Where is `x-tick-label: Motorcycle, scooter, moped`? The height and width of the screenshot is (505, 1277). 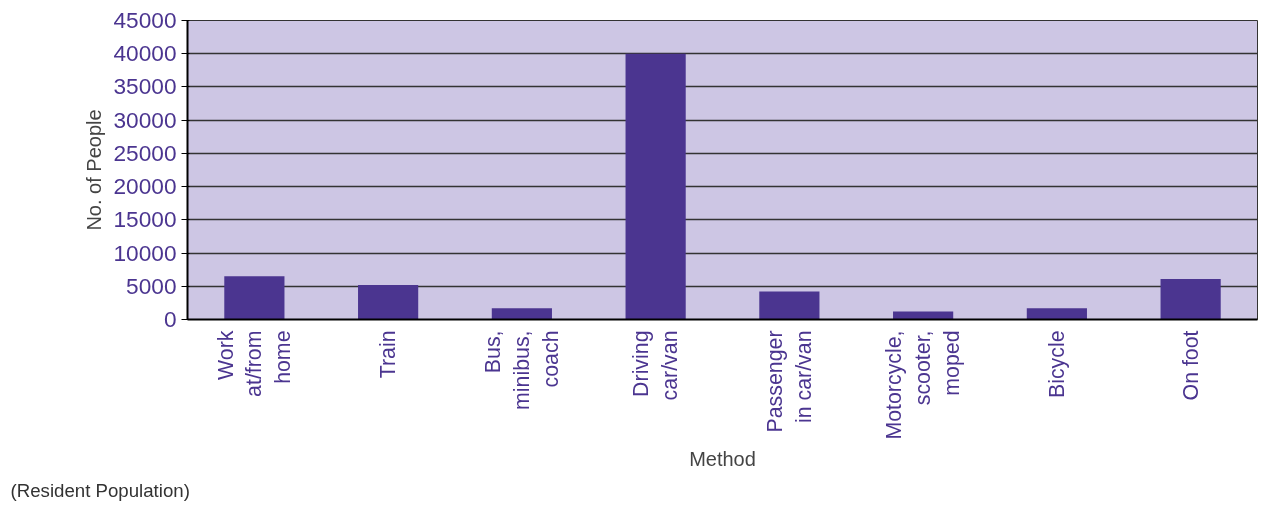
x-tick-label: Motorcycle, scooter, moped is located at coordinates (923, 385).